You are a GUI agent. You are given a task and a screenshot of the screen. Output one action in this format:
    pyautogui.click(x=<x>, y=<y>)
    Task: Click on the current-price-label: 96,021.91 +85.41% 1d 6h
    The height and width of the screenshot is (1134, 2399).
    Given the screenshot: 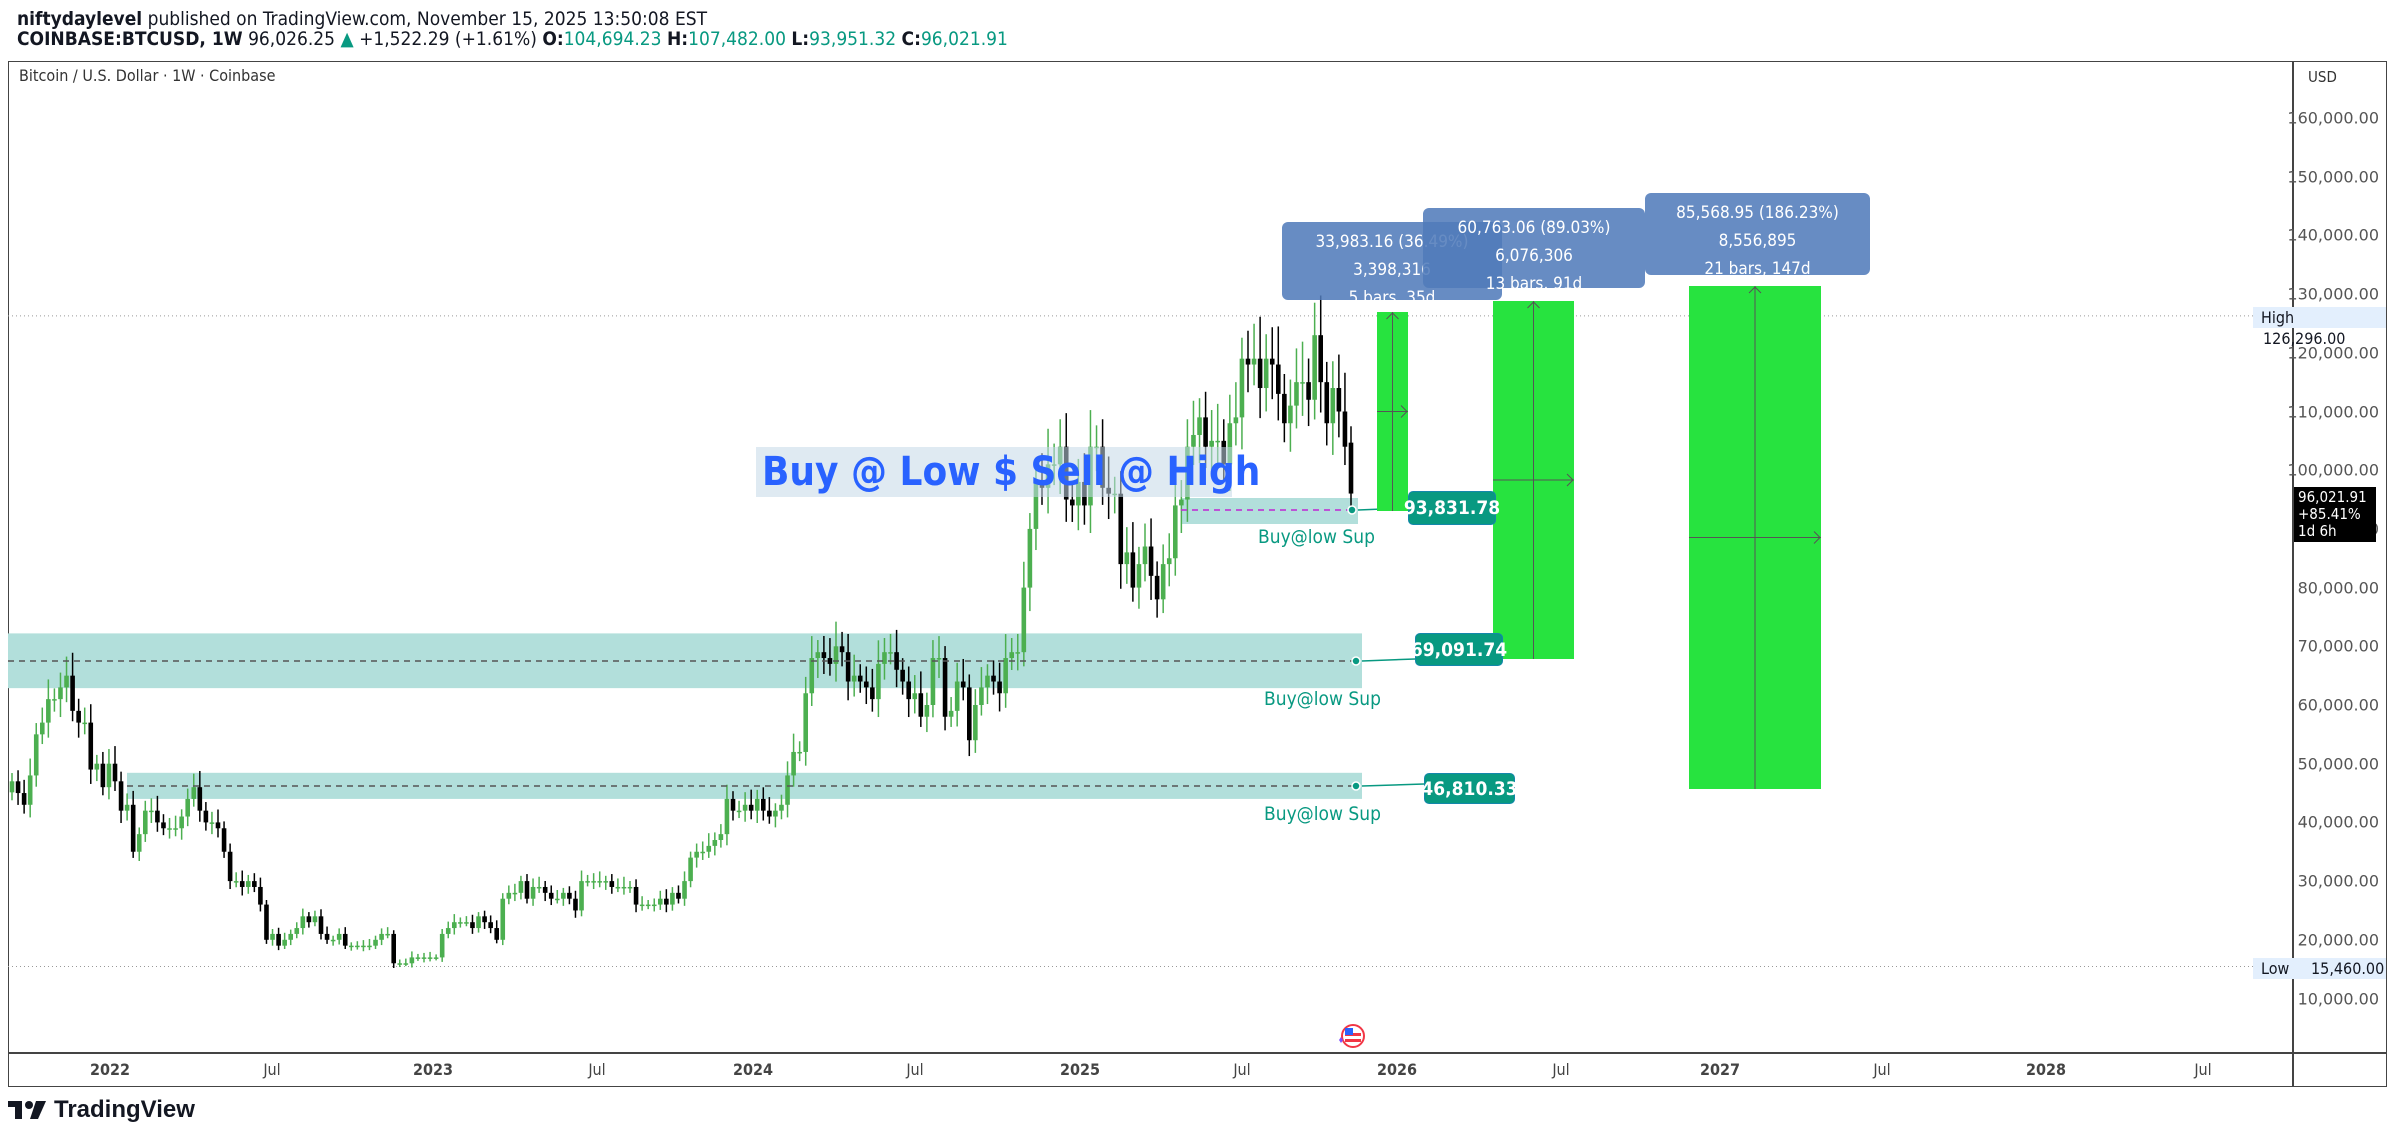 What is the action you would take?
    pyautogui.click(x=2335, y=514)
    